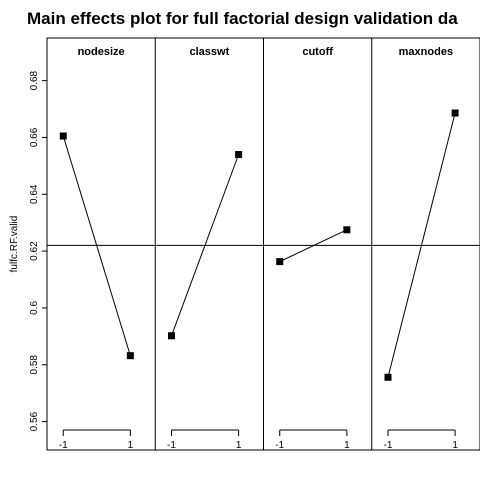 This screenshot has height=480, width=480. Describe the element at coordinates (34, 80) in the screenshot. I see `y-tick-label: 0.68` at that location.